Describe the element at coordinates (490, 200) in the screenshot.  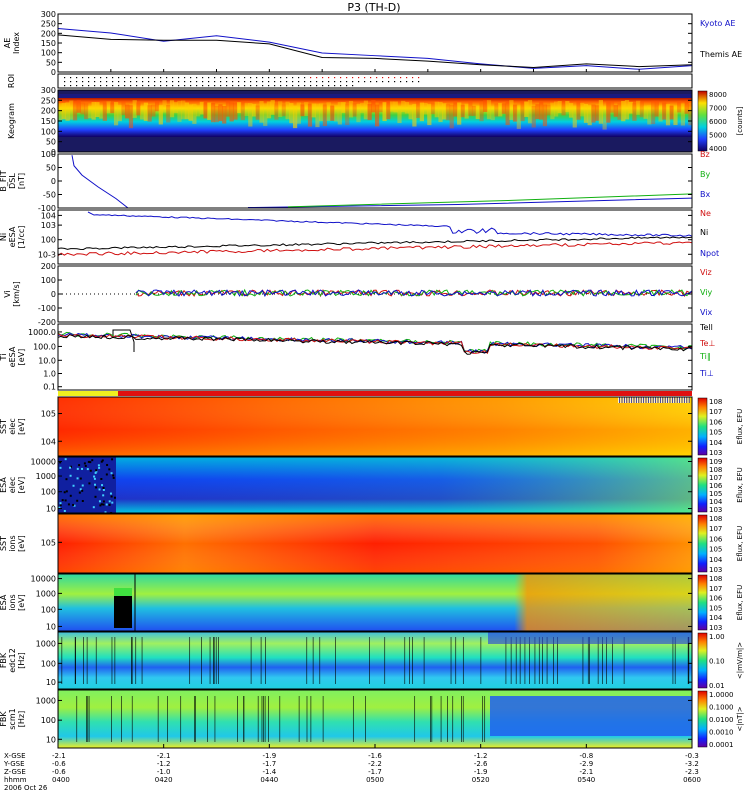
I see `bfit-by` at that location.